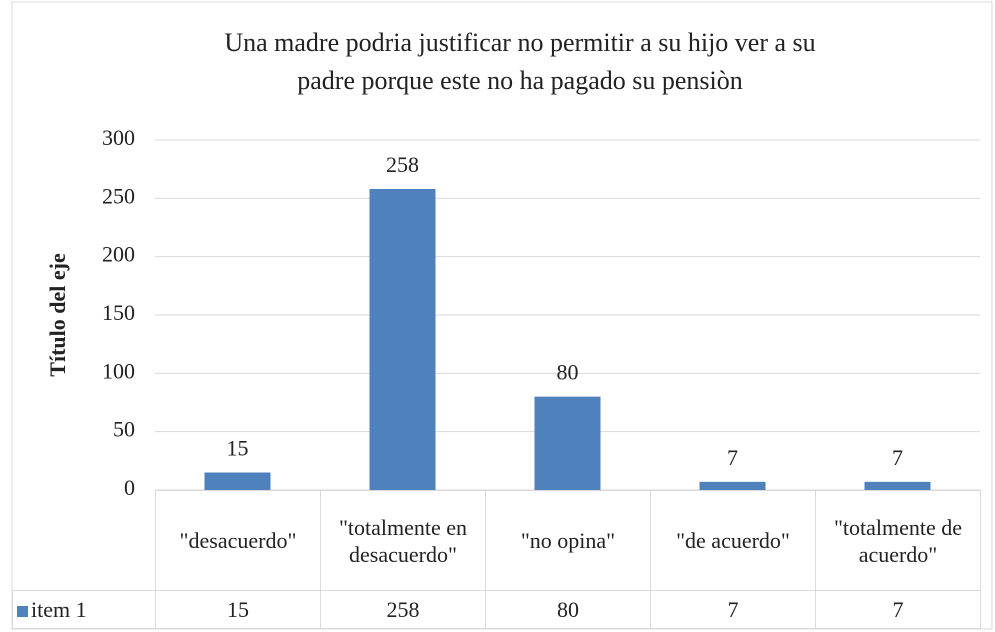  What do you see at coordinates (568, 540) in the screenshot?
I see `x-tick-label: "no opina"` at bounding box center [568, 540].